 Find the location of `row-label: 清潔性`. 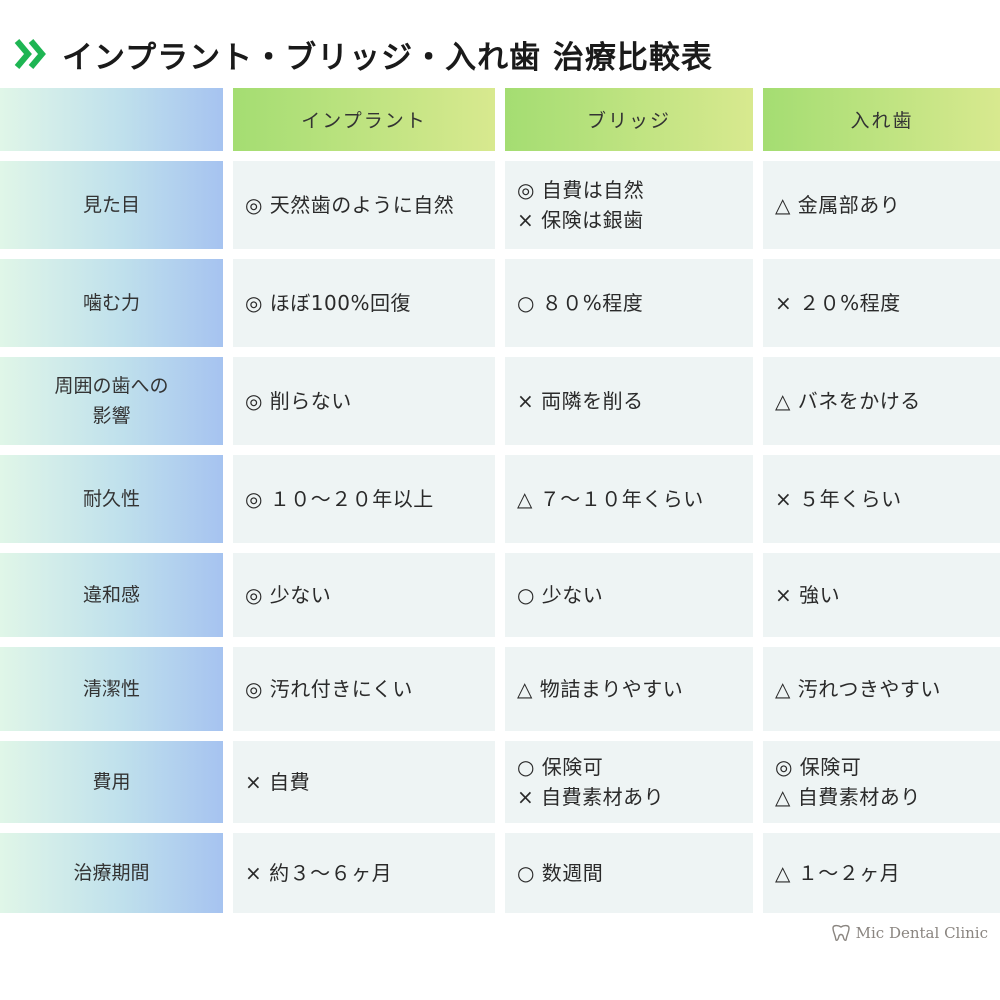

row-label: 清潔性 is located at coordinates (111, 689).